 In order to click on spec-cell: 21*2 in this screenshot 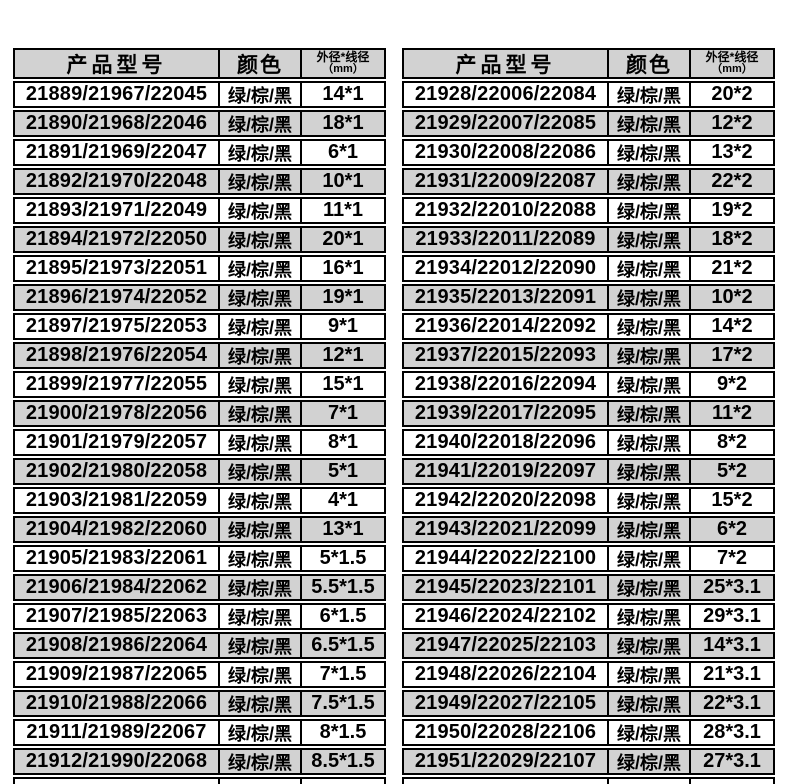, I will do `click(732, 268)`.